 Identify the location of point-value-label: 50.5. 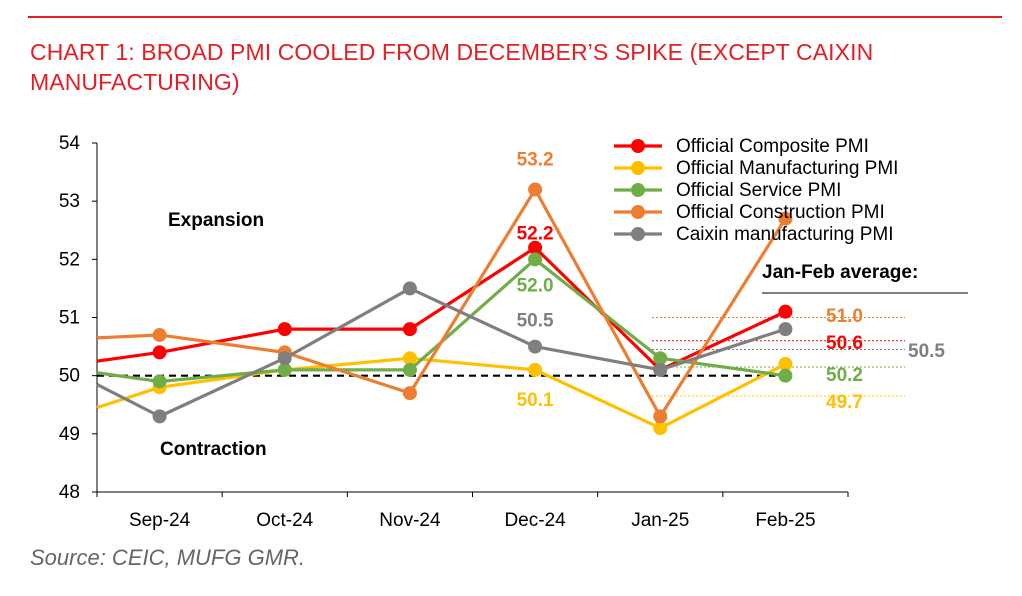
(535, 321).